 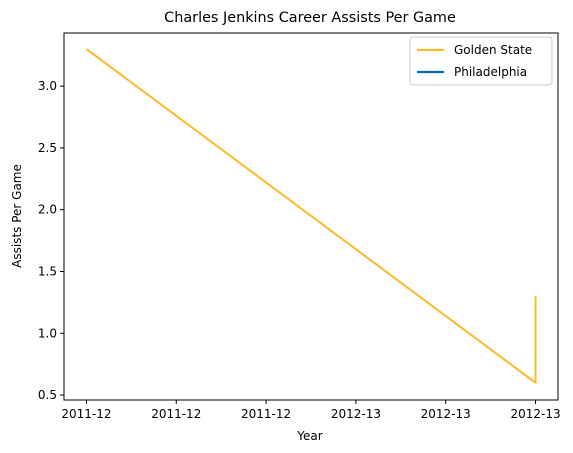 I want to click on legend-label: Golden State, so click(x=493, y=50).